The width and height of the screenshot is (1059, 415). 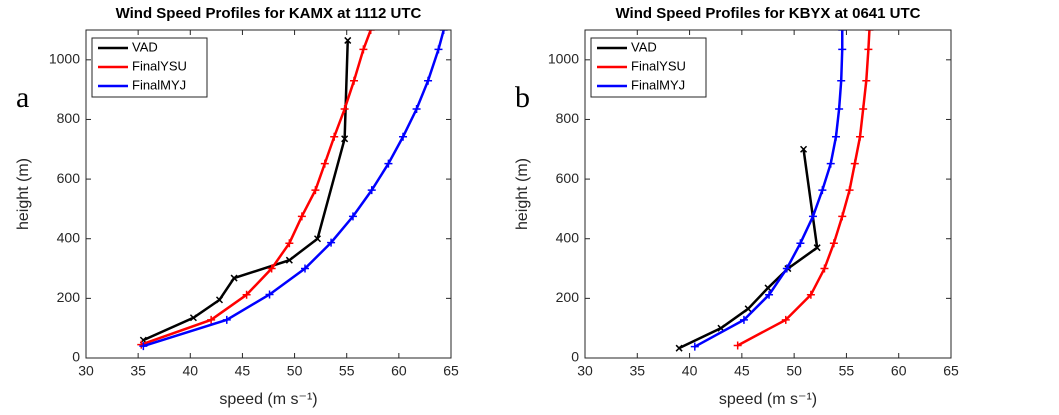 I want to click on chart-title: Wind Speed Profiles for KAMX at 1112 UTC, so click(x=269, y=13).